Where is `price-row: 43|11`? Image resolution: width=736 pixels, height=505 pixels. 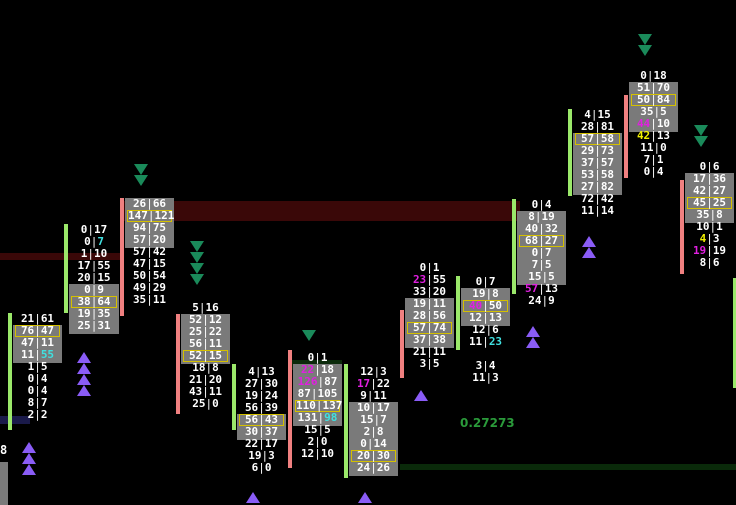
price-row: 43|11 is located at coordinates (205, 392).